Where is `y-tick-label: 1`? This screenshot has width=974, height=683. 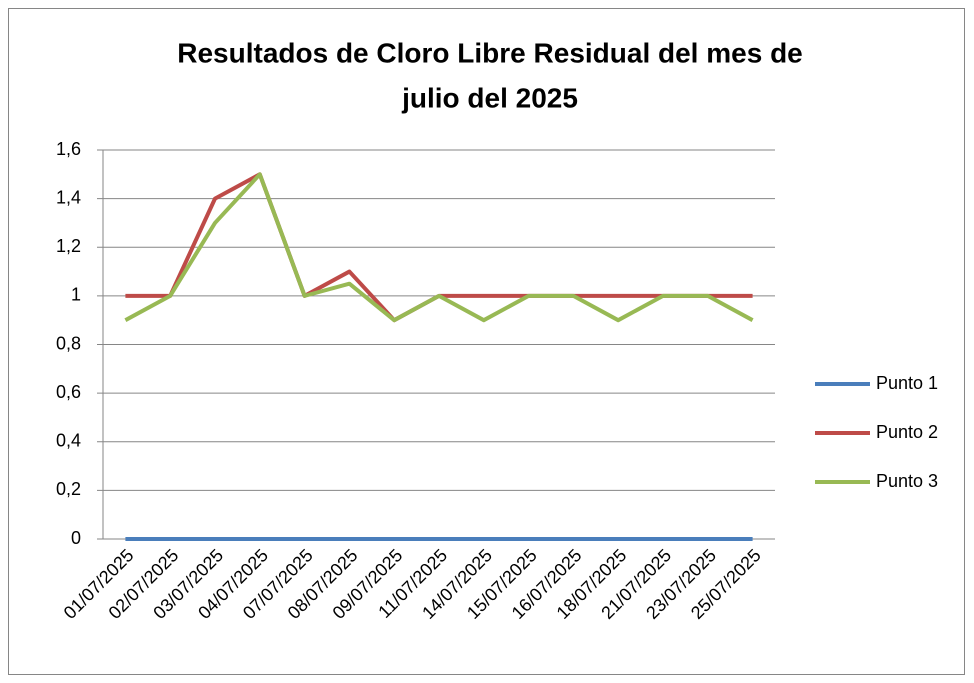 y-tick-label: 1 is located at coordinates (76, 295).